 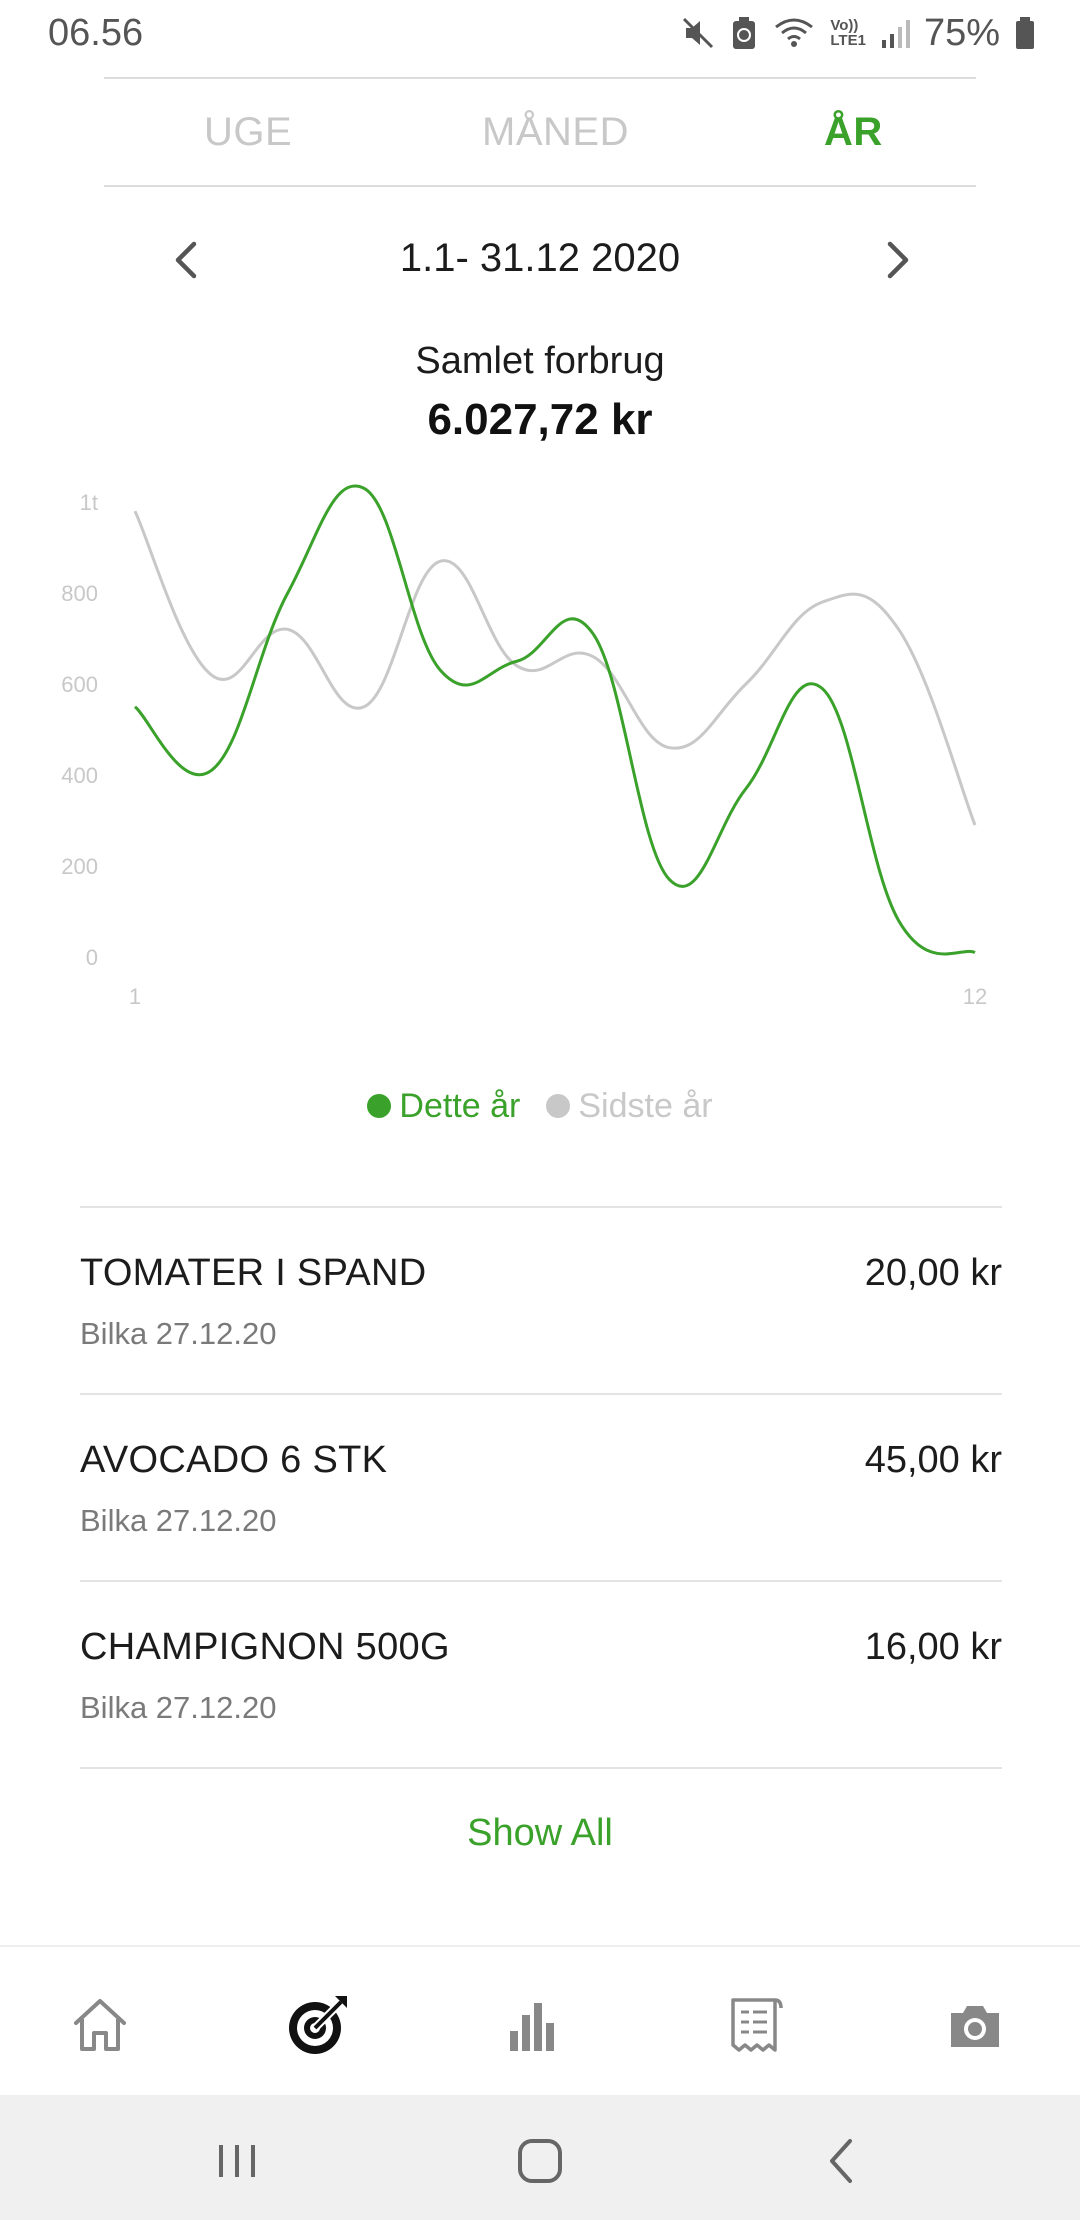 I want to click on y-tick-label: 600, so click(x=79, y=684).